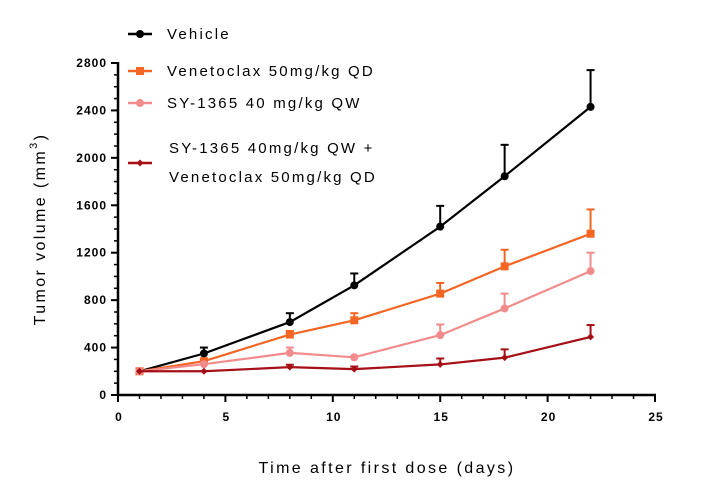  What do you see at coordinates (91, 63) in the screenshot?
I see `y-tick-label: 2800` at bounding box center [91, 63].